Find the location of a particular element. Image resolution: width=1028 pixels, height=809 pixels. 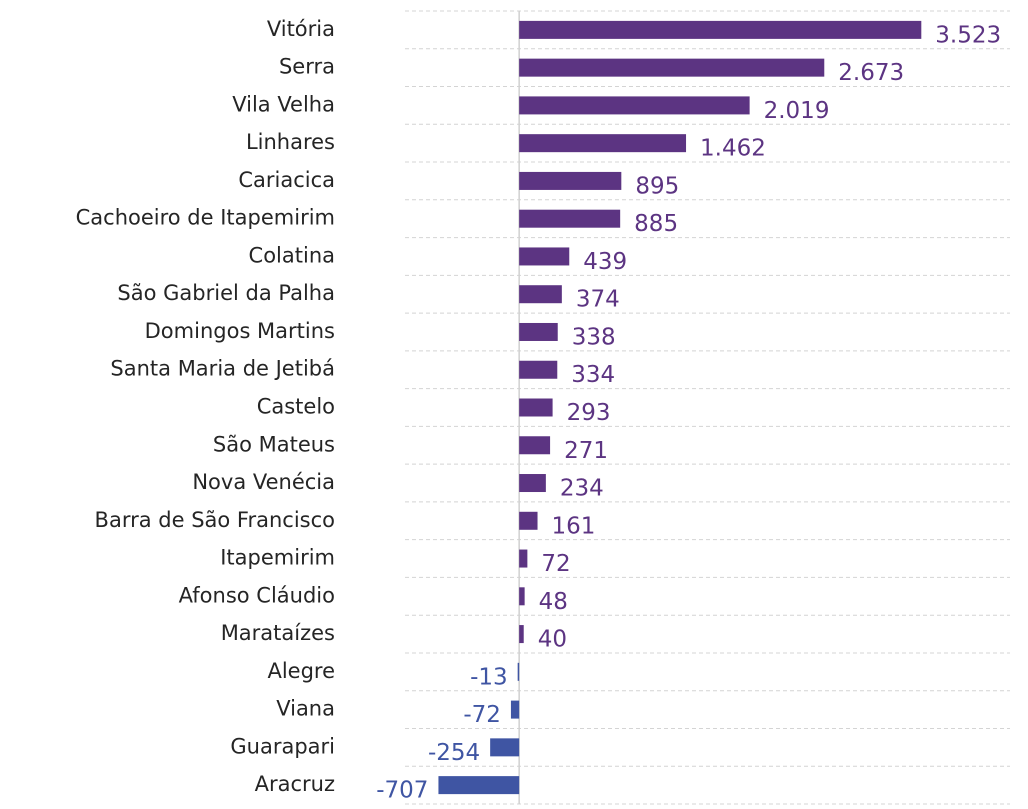

category-label: Marataízes is located at coordinates (278, 633).